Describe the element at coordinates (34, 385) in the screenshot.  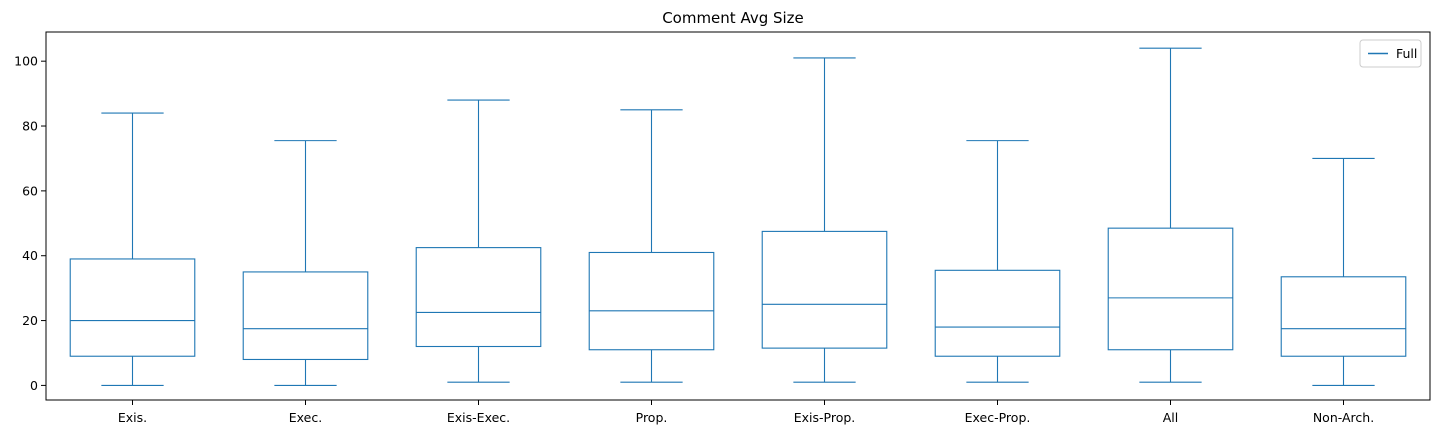
I see `y-tick-label: 0` at that location.